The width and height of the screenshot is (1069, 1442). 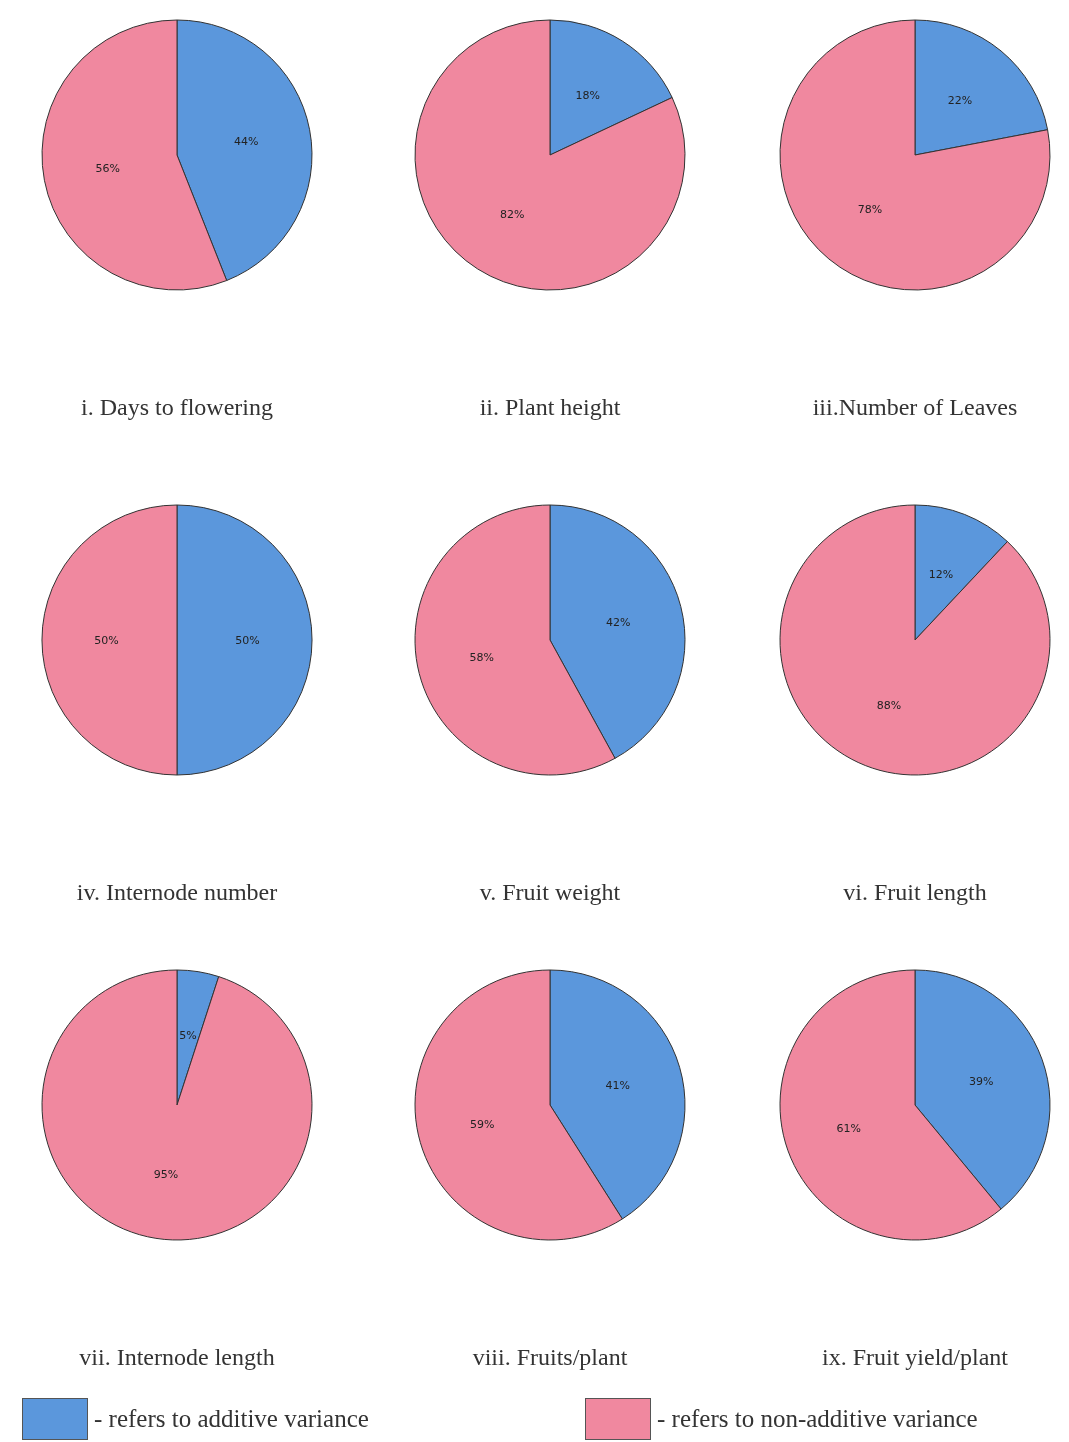 What do you see at coordinates (960, 101) in the screenshot?
I see `data-label: 22%` at bounding box center [960, 101].